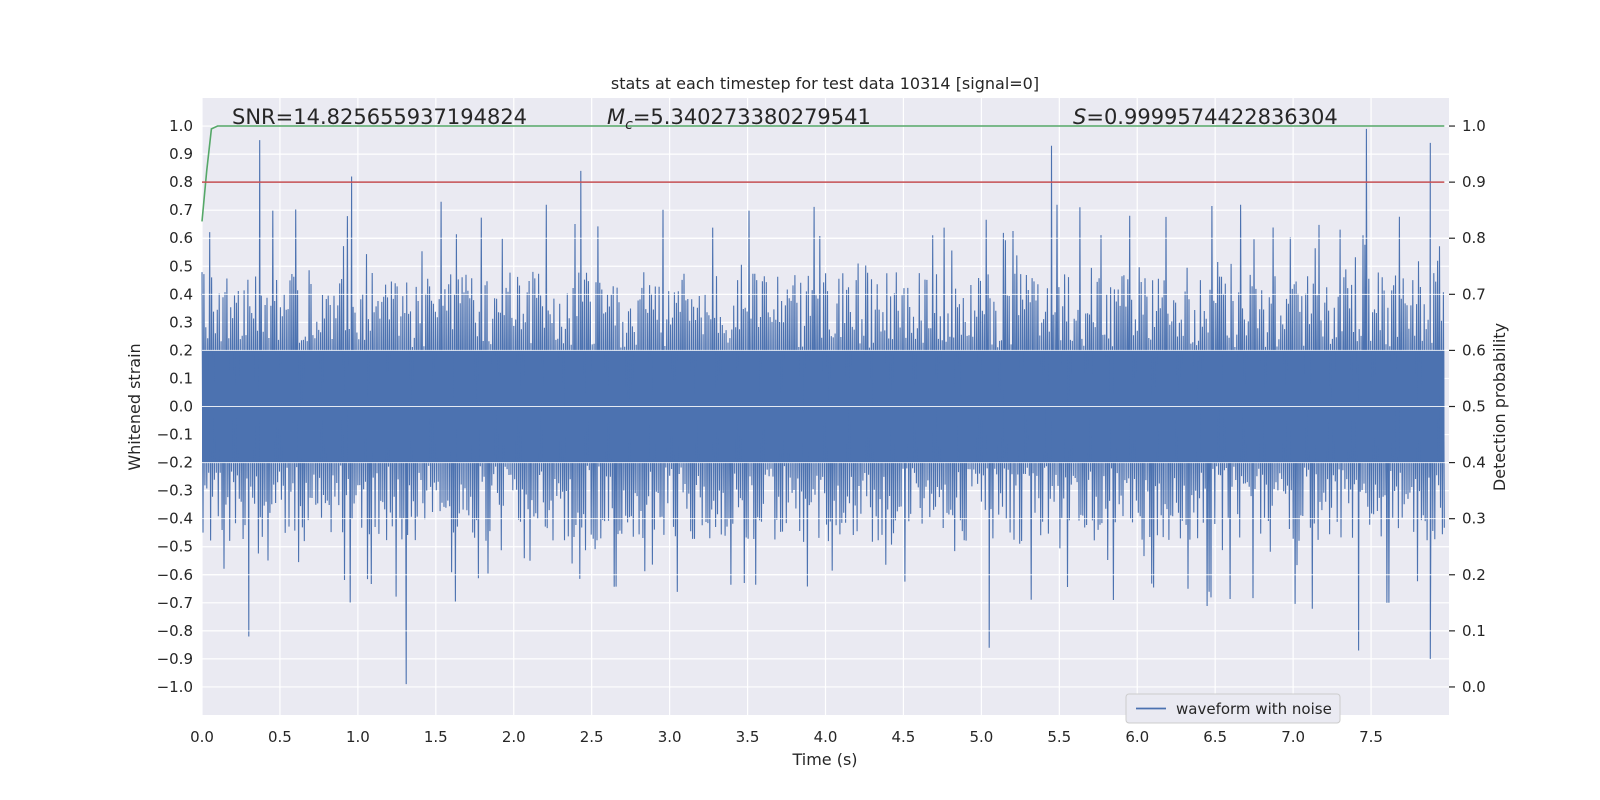 This screenshot has height=800, width=1600. What do you see at coordinates (1474, 407) in the screenshot?
I see `y2-tick-label: 0.5` at bounding box center [1474, 407].